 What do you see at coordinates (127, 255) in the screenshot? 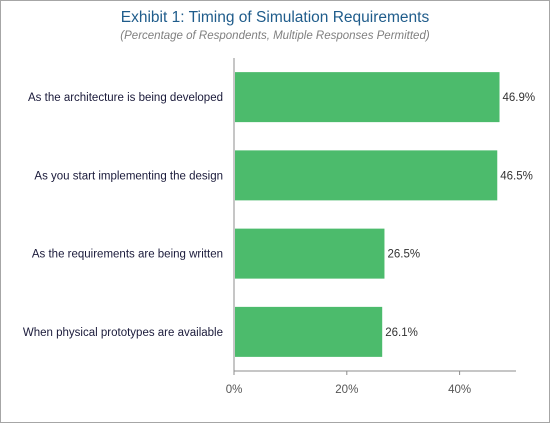
I see `category-label: As the requirements are being written` at bounding box center [127, 255].